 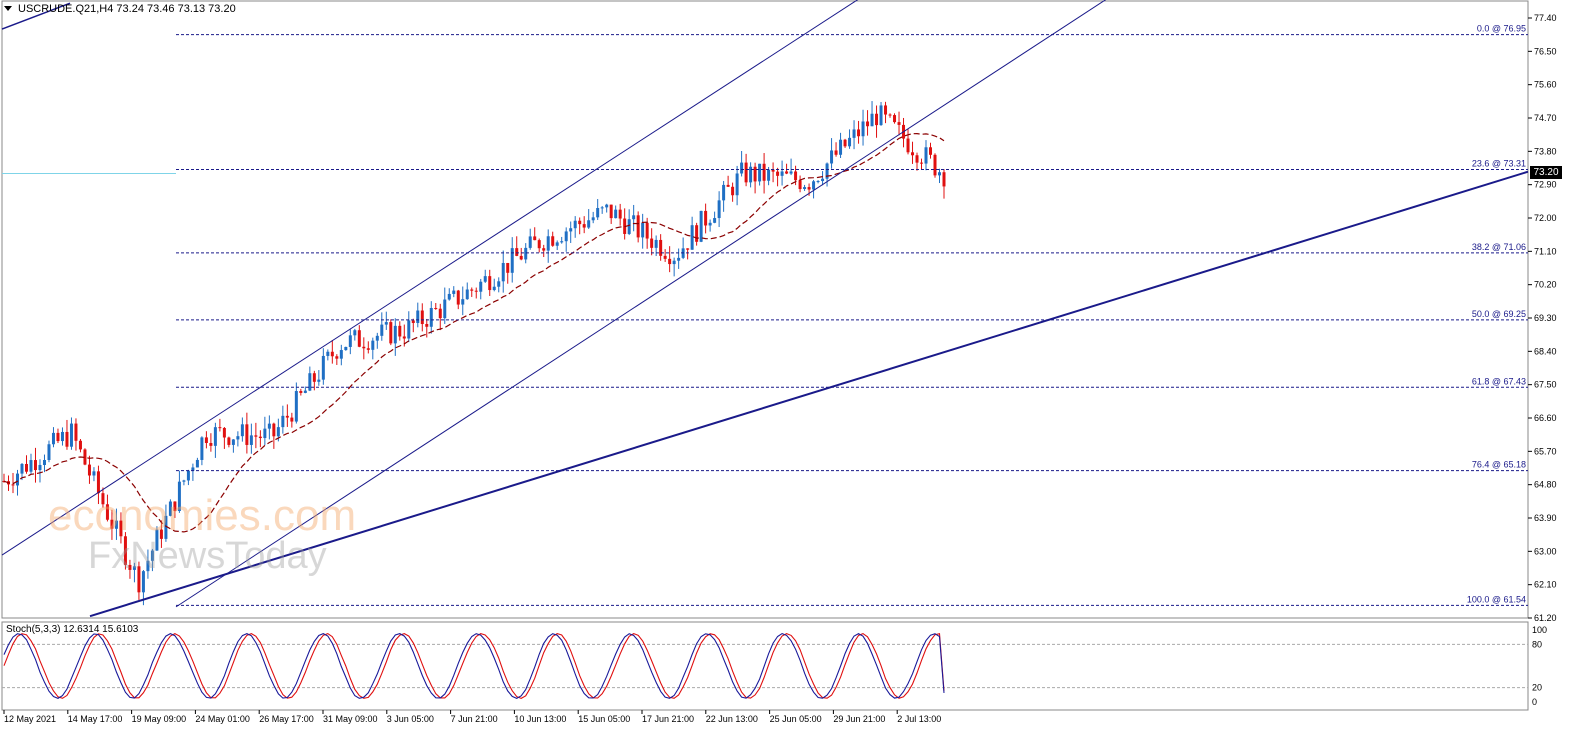 I want to click on fib-level-label: 76.4 @ 65.18, so click(x=1499, y=465).